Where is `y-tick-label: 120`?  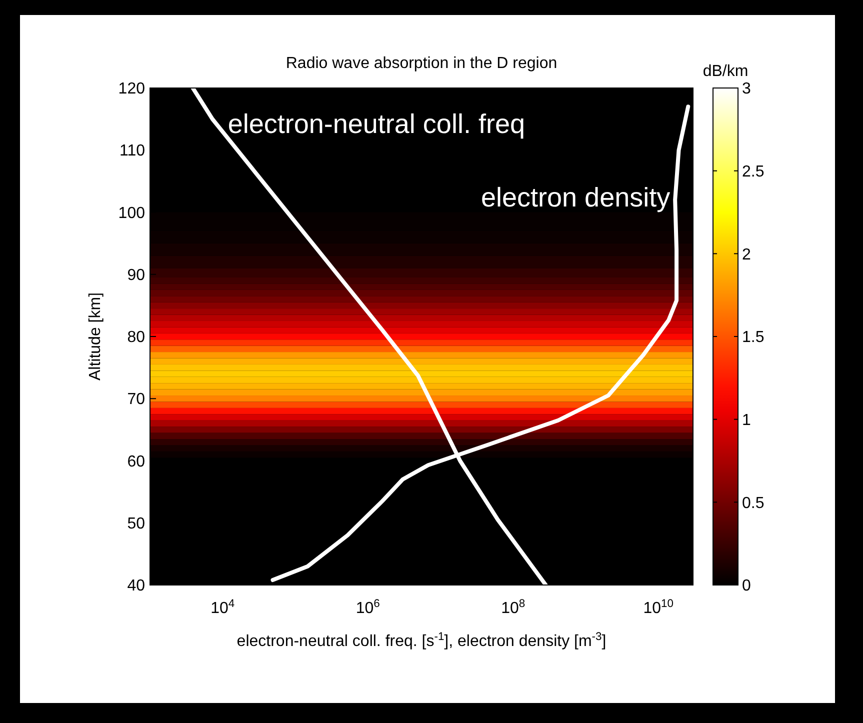 y-tick-label: 120 is located at coordinates (132, 89).